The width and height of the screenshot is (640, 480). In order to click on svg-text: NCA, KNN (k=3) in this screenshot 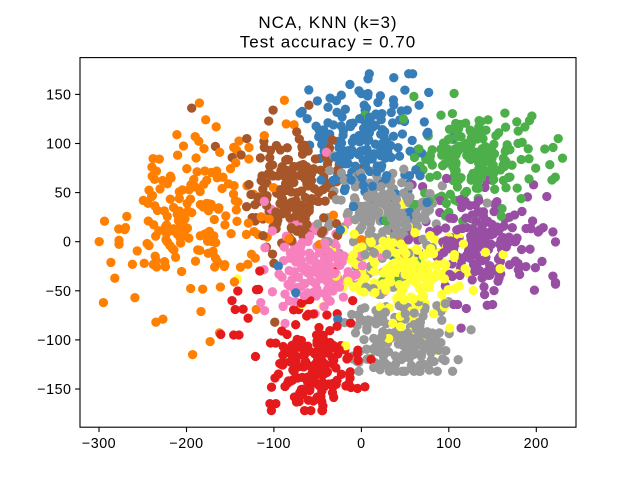, I will do `click(327, 22)`.